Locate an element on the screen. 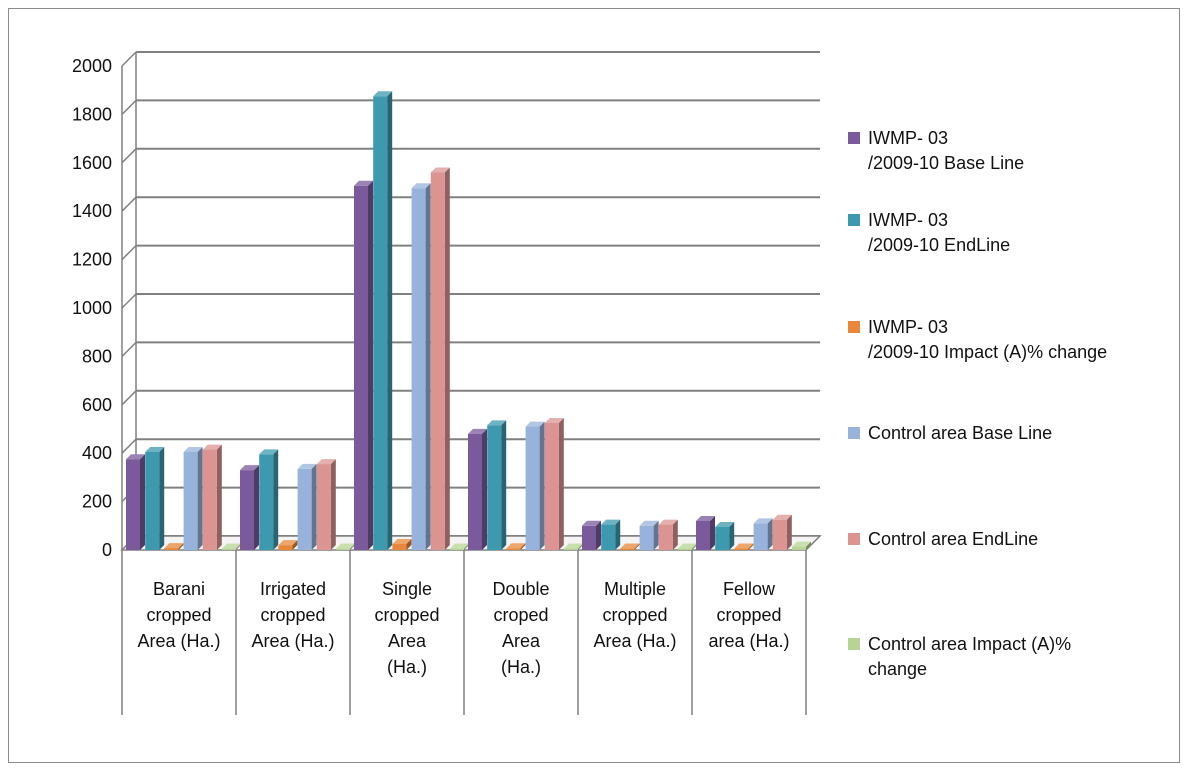 The height and width of the screenshot is (771, 1188). legend-item: IWMP- 03 /2009-10 EndLine is located at coordinates (929, 233).